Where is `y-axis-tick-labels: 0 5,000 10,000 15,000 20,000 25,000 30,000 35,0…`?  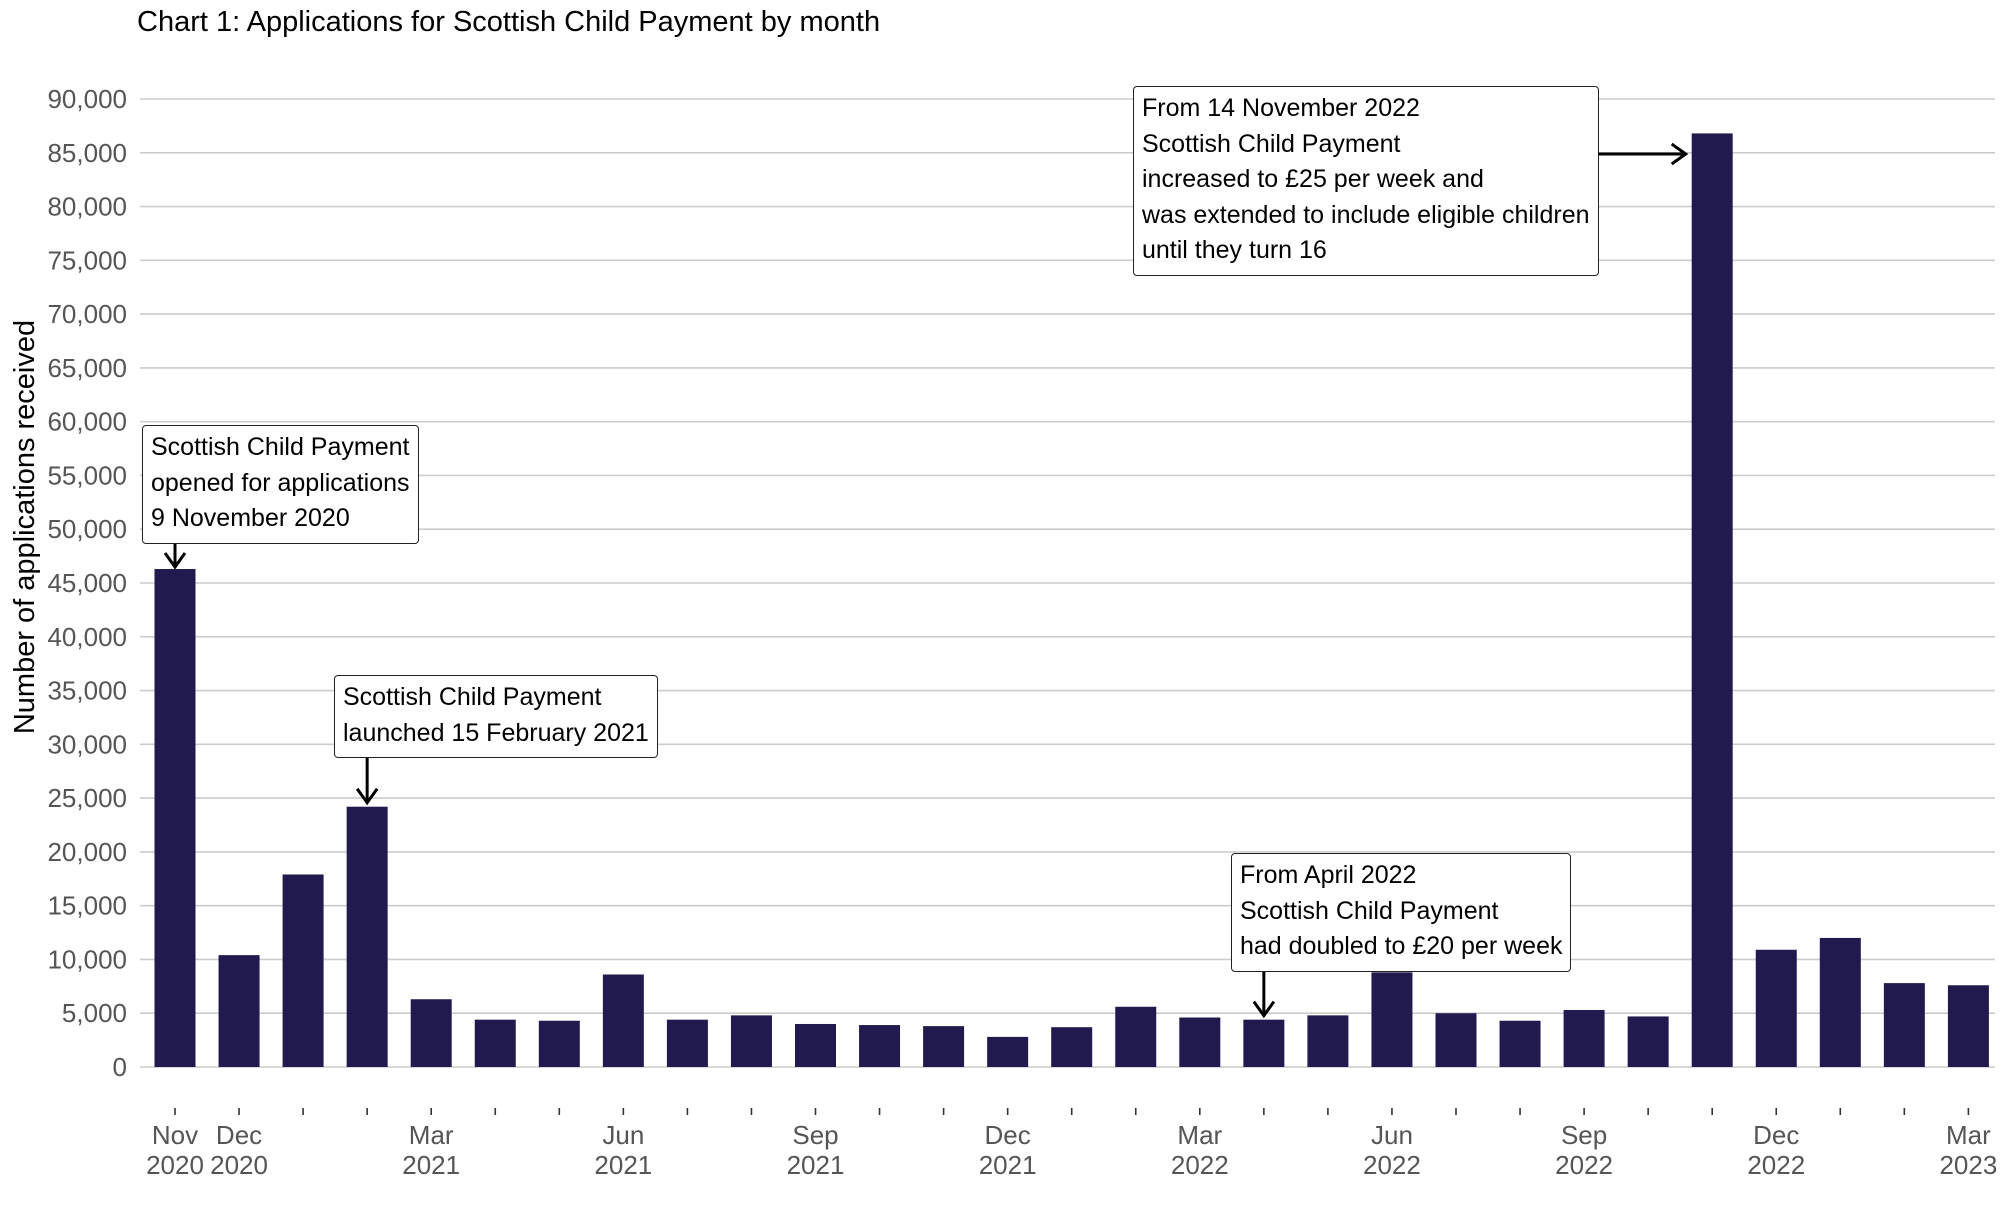 y-axis-tick-labels: 0 5,000 10,000 15,000 20,000 25,000 30,000 35,0… is located at coordinates (87, 583).